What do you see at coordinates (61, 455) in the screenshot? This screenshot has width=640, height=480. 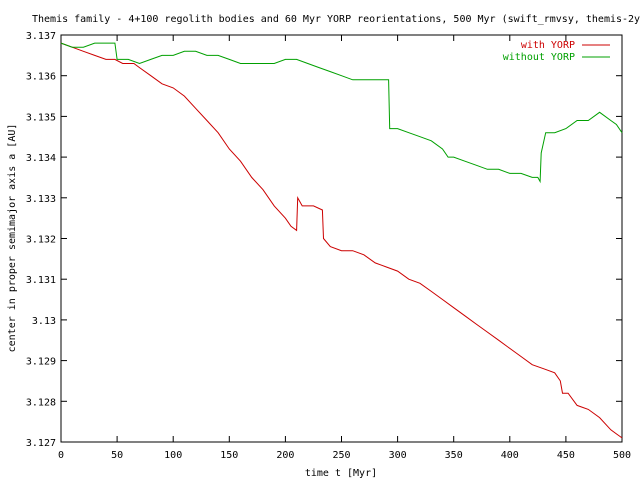 I see `x-tick-label: 0` at bounding box center [61, 455].